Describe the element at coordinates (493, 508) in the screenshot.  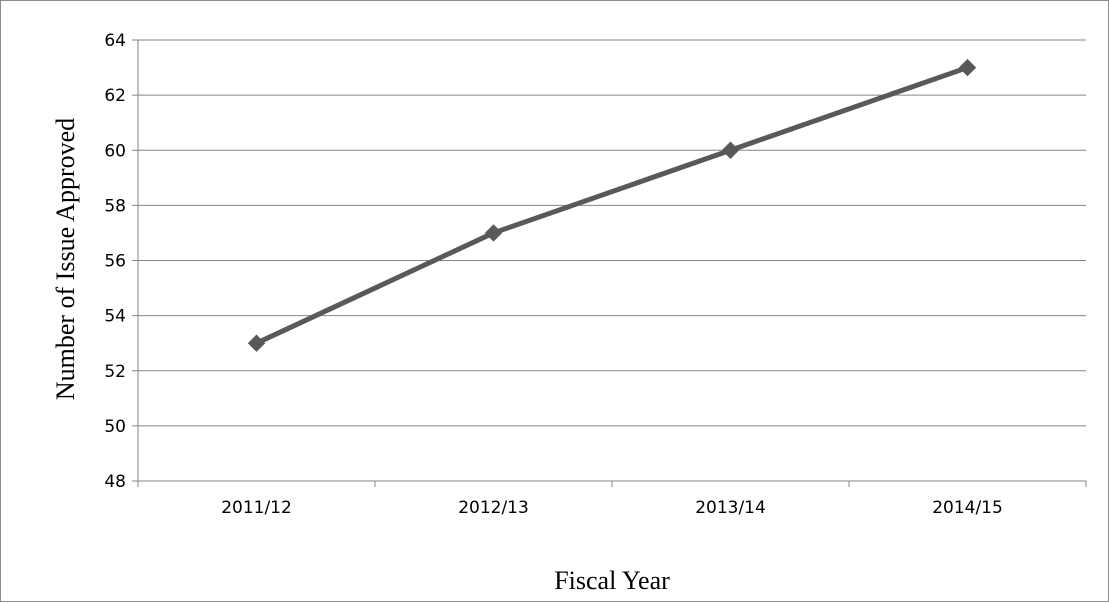
I see `x-tick-label: 2012/13` at that location.